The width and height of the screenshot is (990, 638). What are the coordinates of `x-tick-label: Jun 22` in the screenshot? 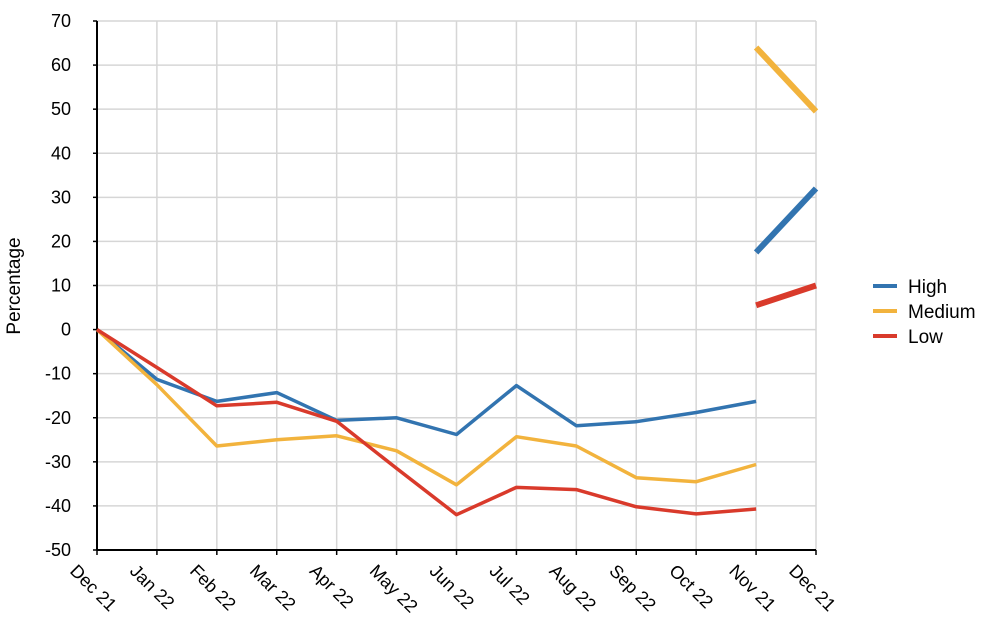 It's located at (452, 587).